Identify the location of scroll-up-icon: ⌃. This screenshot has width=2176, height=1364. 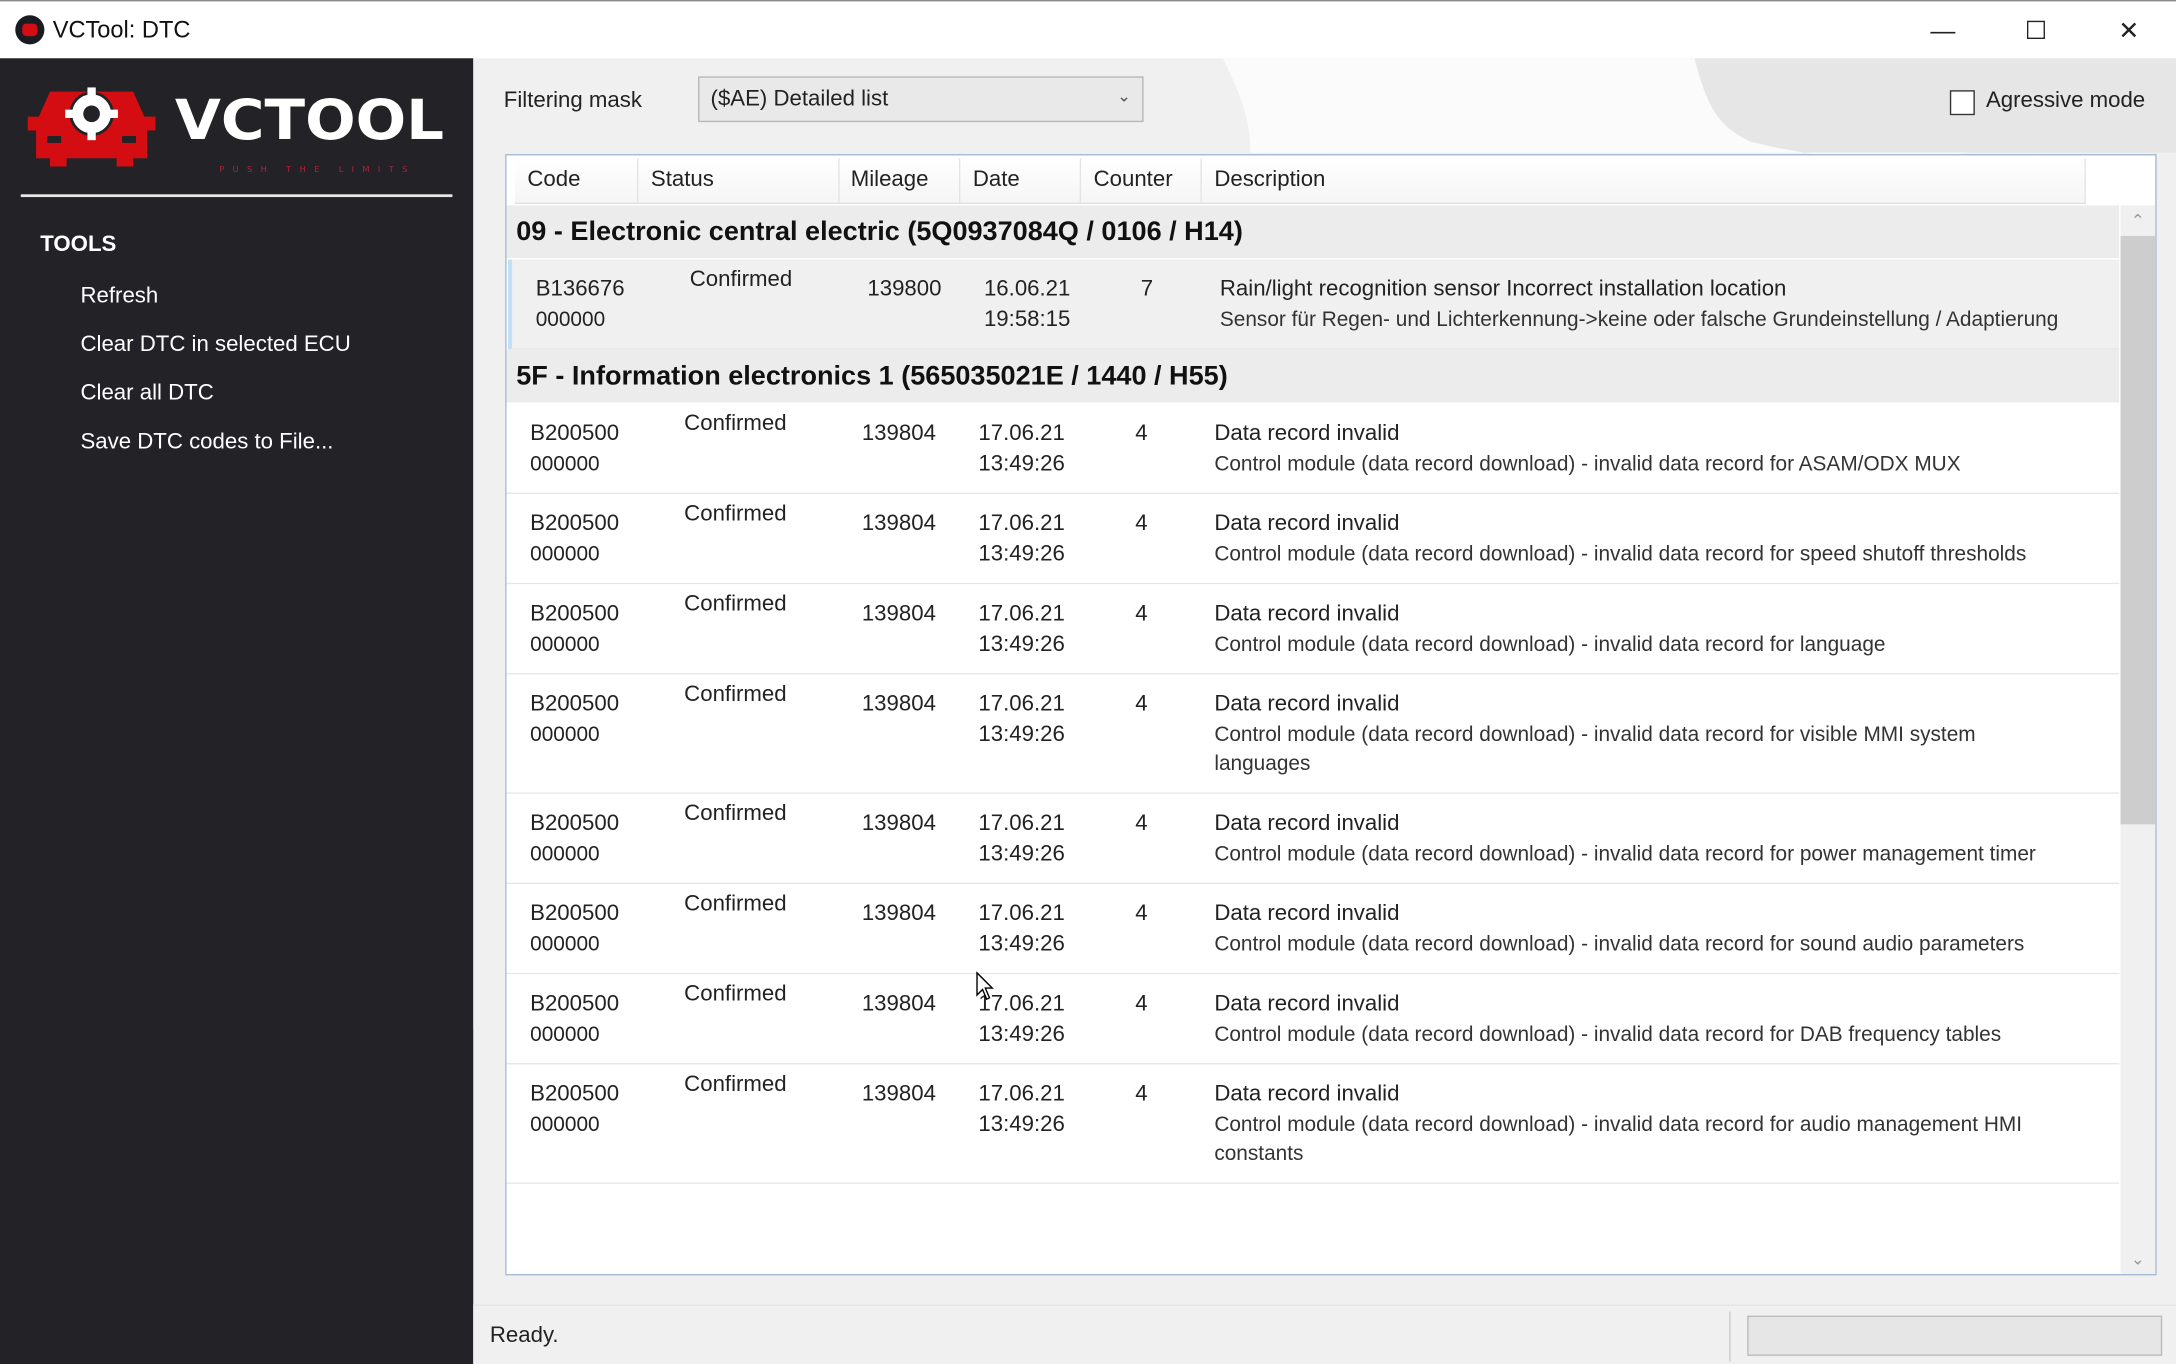
(2137, 220).